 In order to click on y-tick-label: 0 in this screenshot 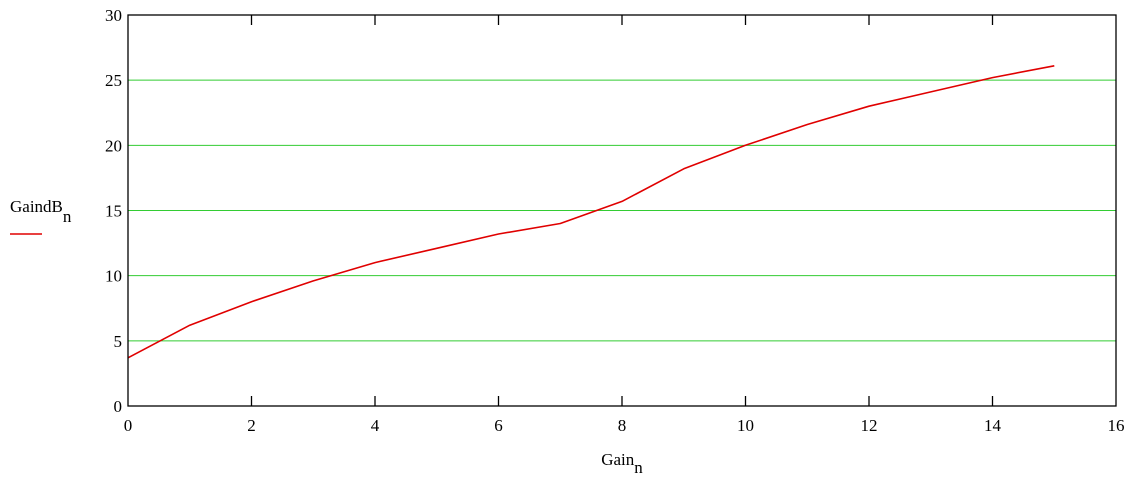, I will do `click(118, 406)`.